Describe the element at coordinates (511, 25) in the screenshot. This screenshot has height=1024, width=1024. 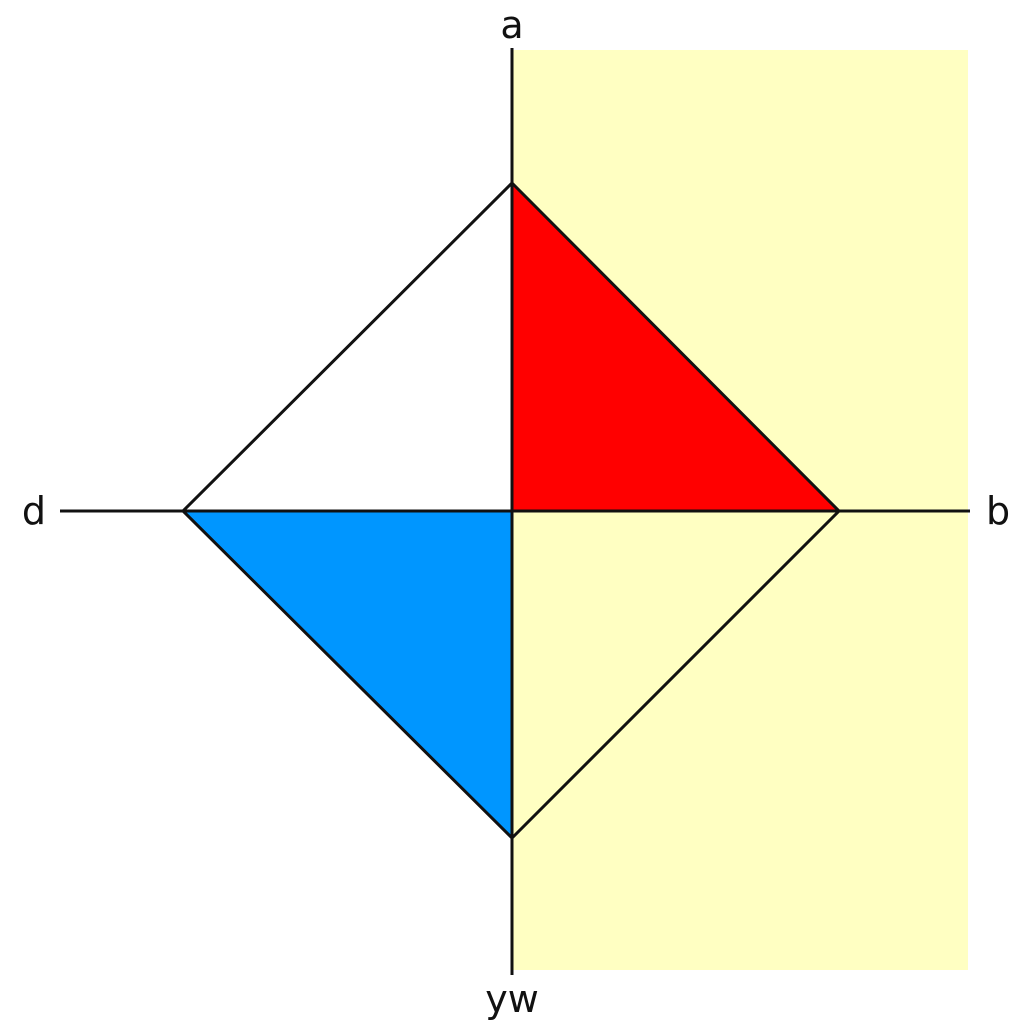
I see `label-top: a` at that location.